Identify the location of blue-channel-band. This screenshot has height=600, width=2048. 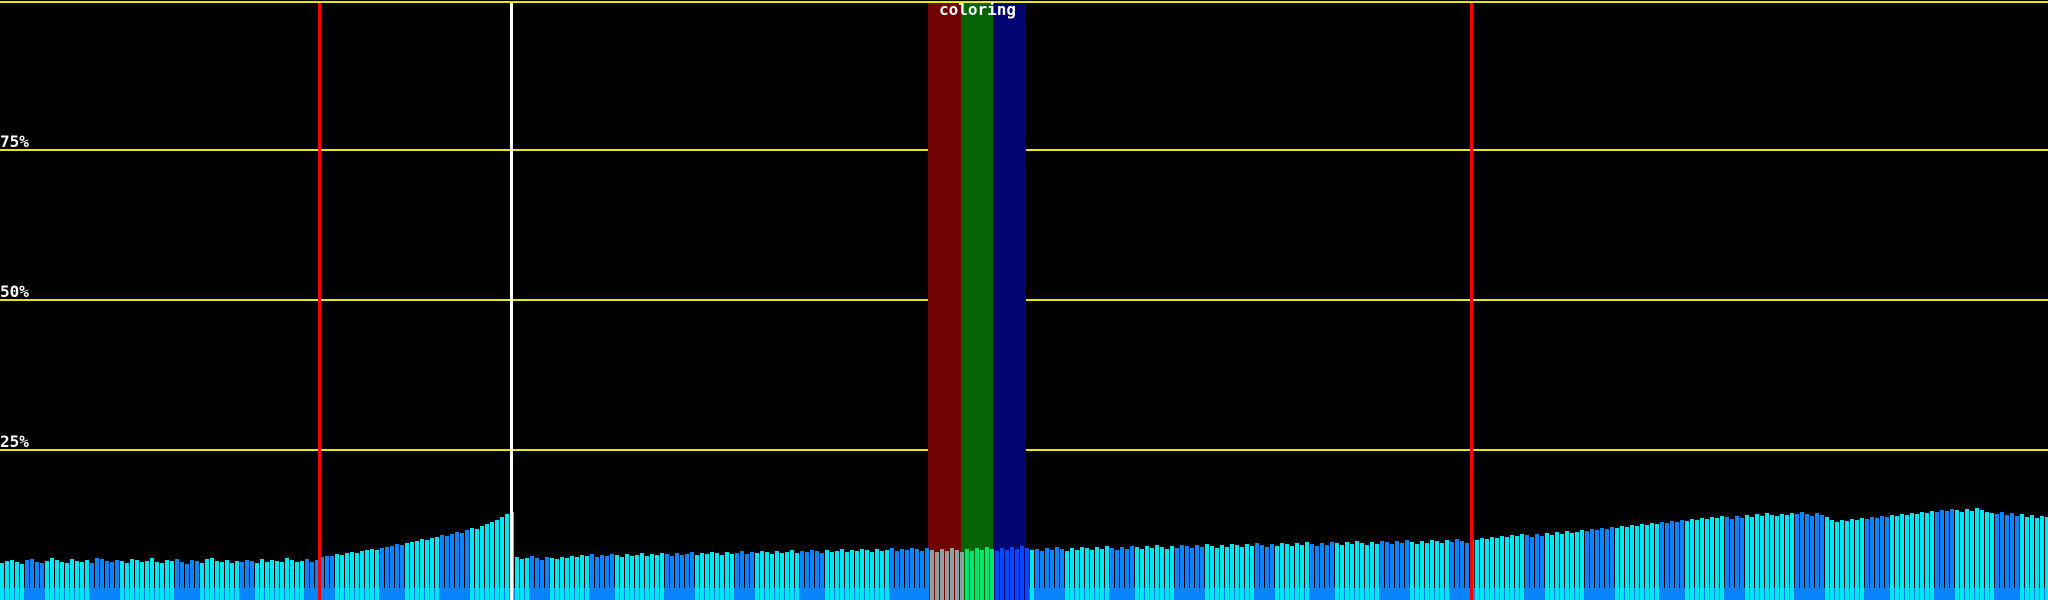
(1009, 301).